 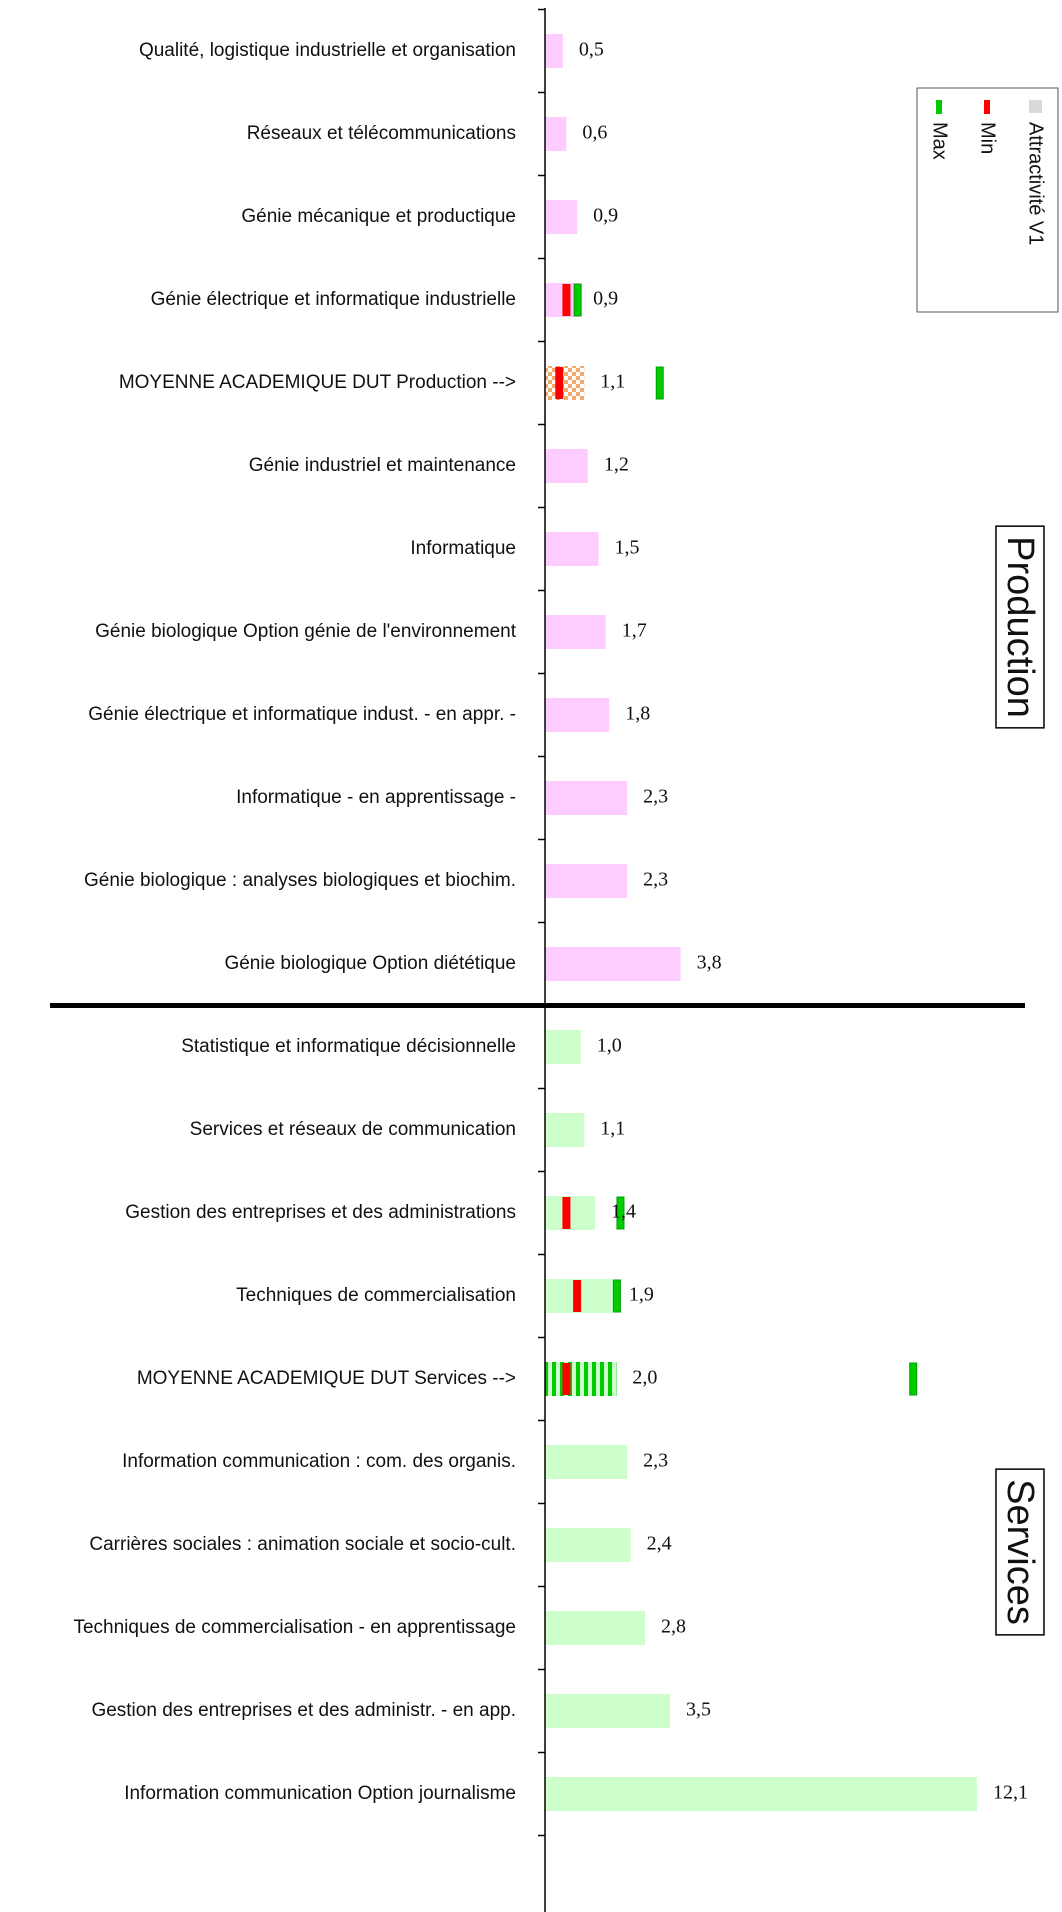 I want to click on legend-box, so click(x=987, y=200).